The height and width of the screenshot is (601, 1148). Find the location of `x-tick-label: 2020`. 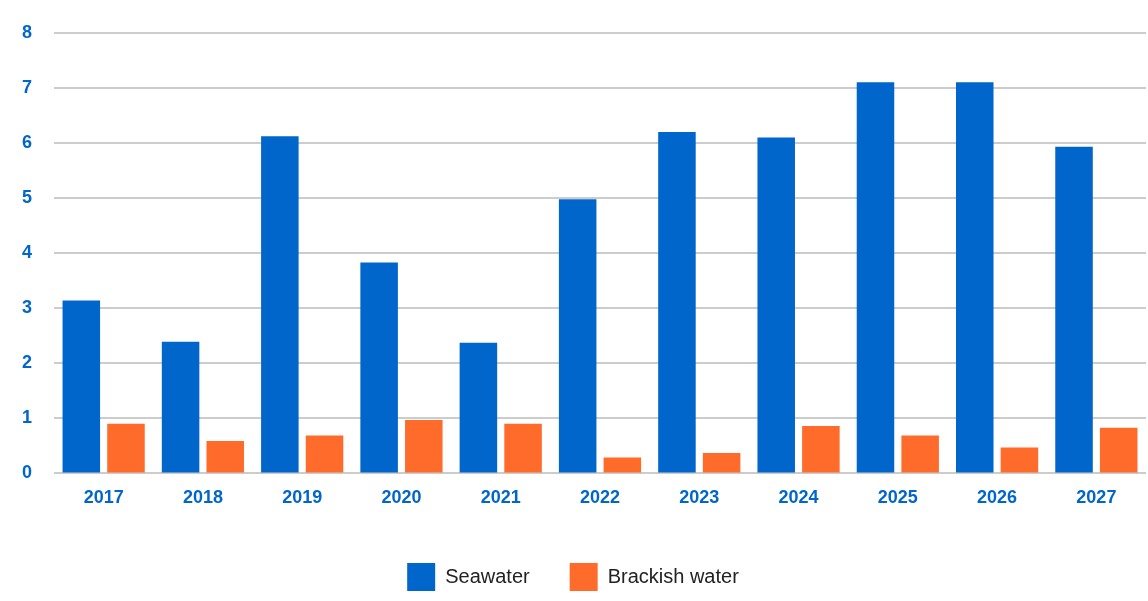

x-tick-label: 2020 is located at coordinates (401, 497).